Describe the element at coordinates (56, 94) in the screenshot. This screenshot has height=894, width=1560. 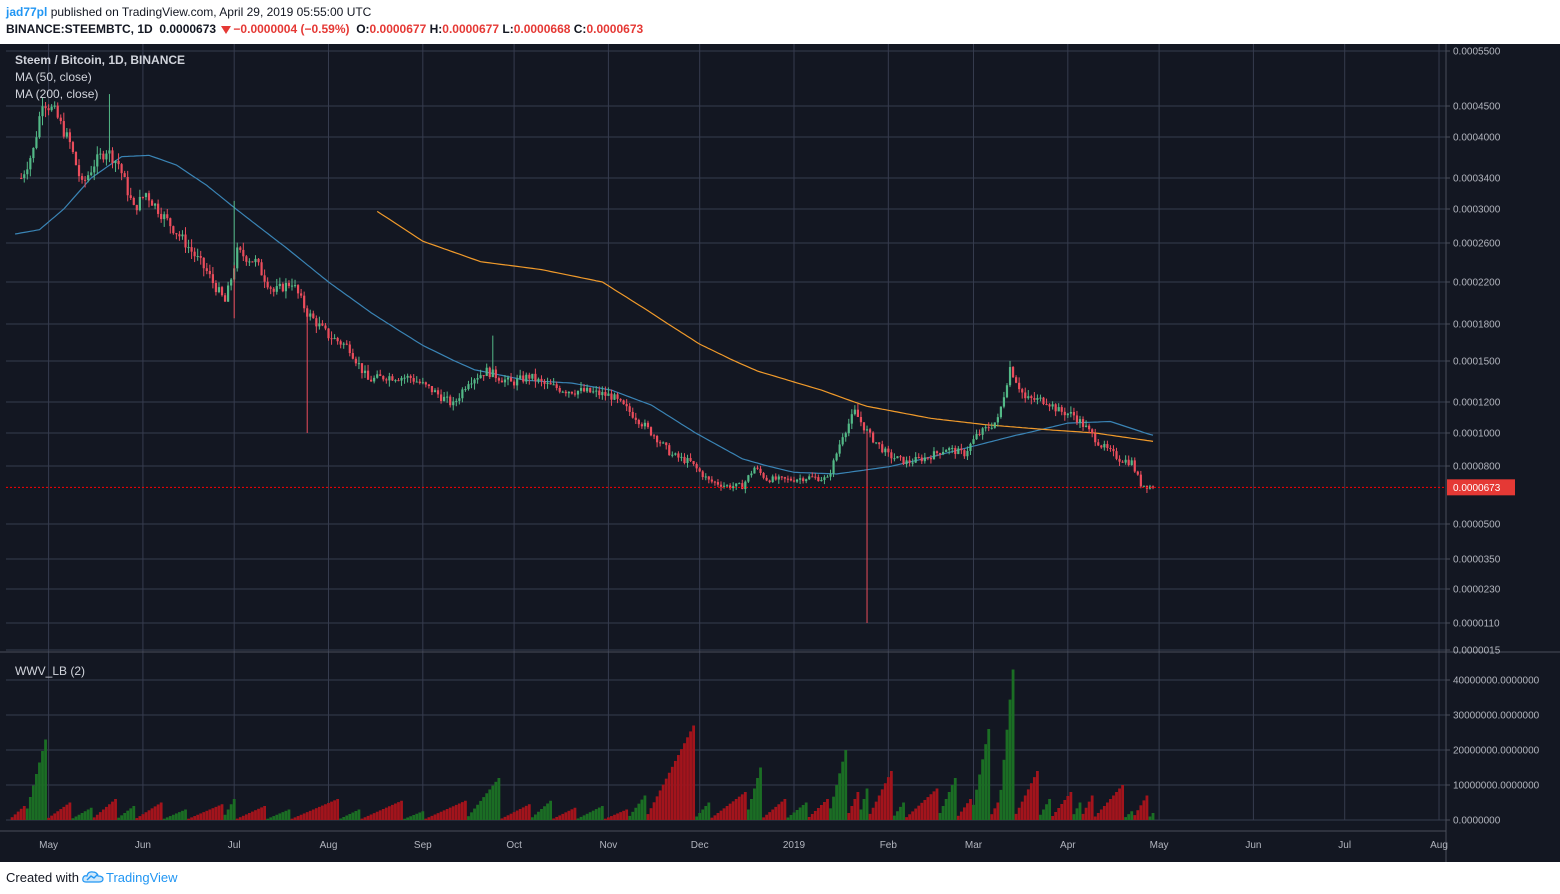
I see `legend-ma200: MA (200, close)` at that location.